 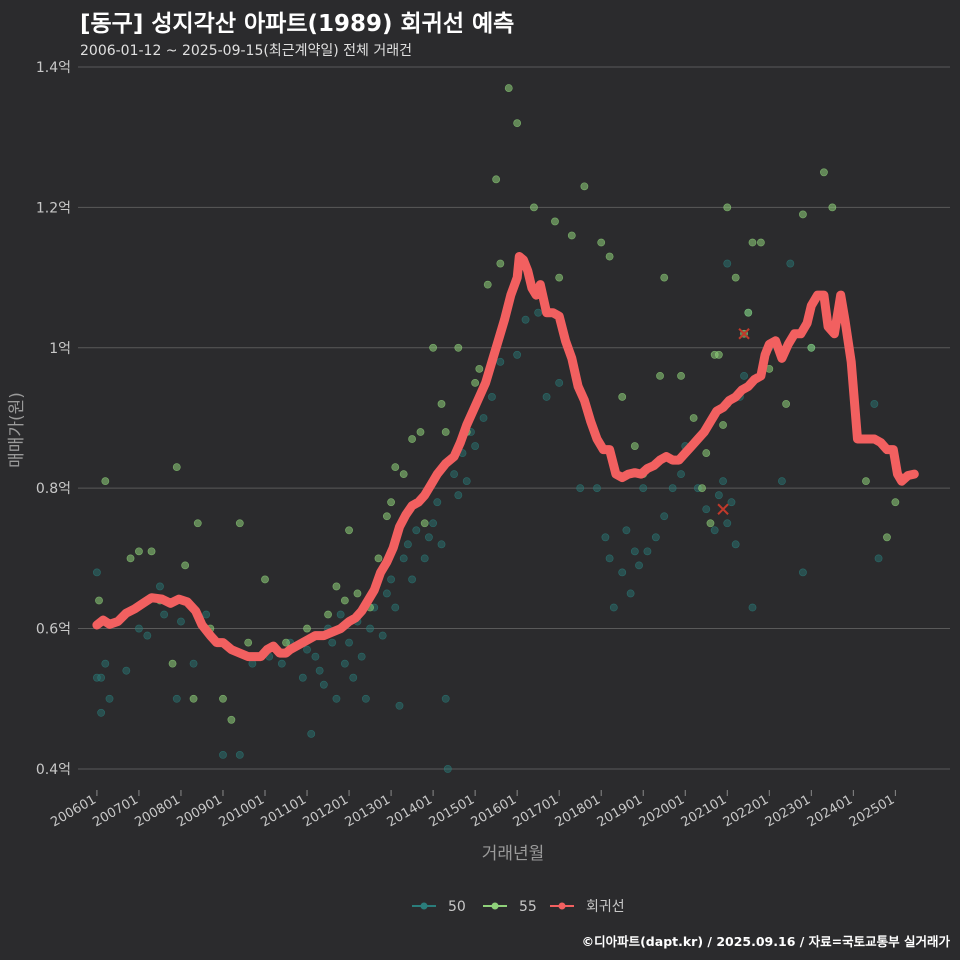 What do you see at coordinates (536, 811) in the screenshot?
I see `x-tick-label: 201701` at bounding box center [536, 811].